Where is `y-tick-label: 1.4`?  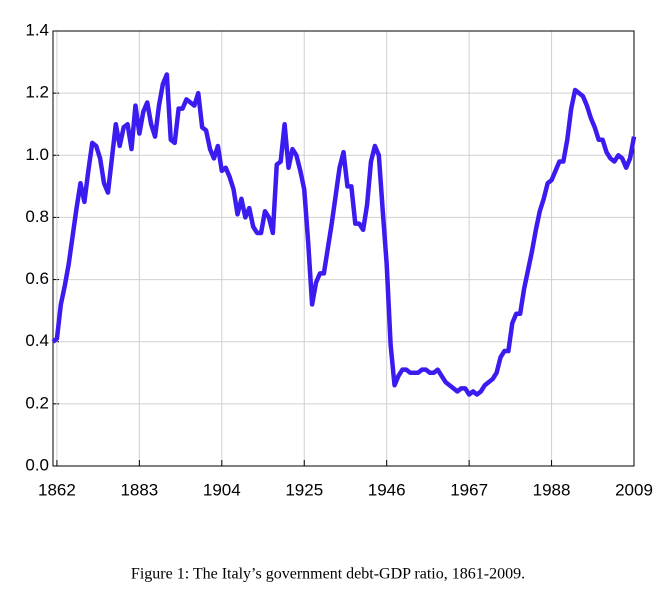 y-tick-label: 1.4 is located at coordinates (37, 29).